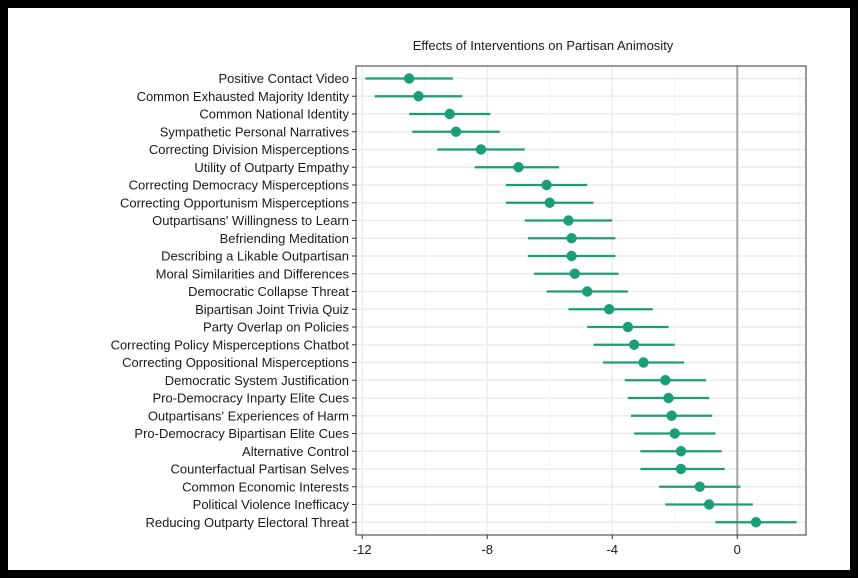 This screenshot has height=578, width=858. What do you see at coordinates (265, 486) in the screenshot?
I see `category-label: Common Economic Interests` at bounding box center [265, 486].